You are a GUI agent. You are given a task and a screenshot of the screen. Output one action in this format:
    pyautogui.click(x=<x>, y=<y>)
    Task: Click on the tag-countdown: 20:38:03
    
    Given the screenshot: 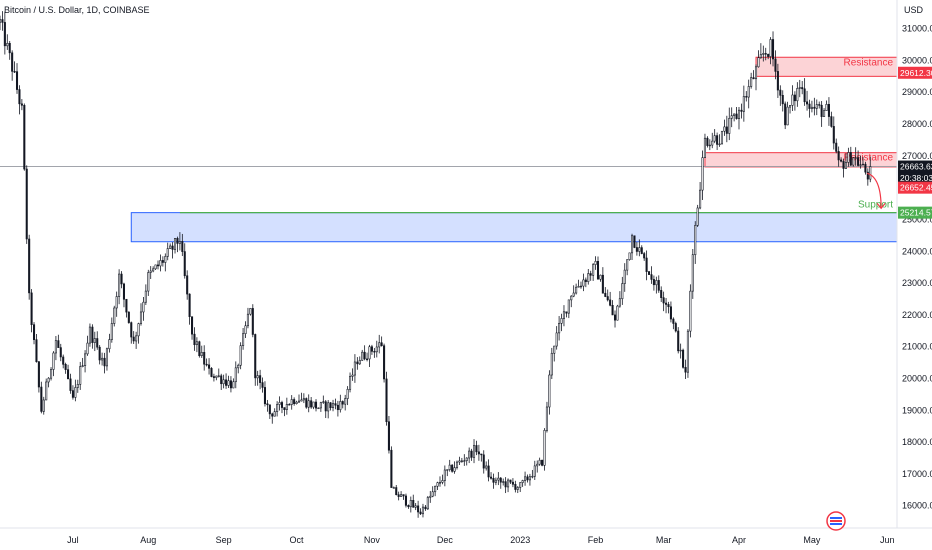 What is the action you would take?
    pyautogui.click(x=916, y=178)
    